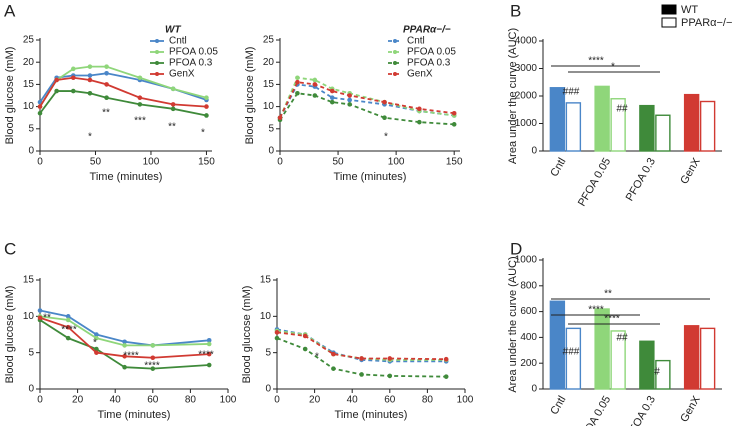  Describe the element at coordinates (29, 62) in the screenshot. I see `y-tick-label: 20` at that location.